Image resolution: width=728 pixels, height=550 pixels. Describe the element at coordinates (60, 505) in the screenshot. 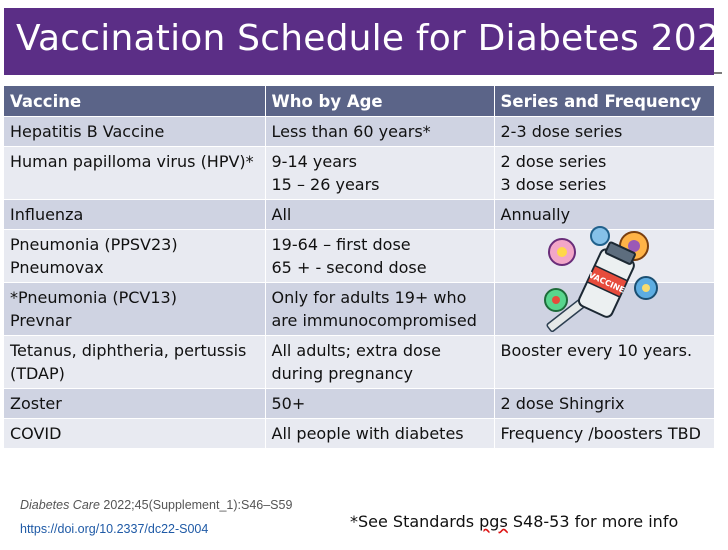

I see `citation-journal: Diabetes Care` at that location.